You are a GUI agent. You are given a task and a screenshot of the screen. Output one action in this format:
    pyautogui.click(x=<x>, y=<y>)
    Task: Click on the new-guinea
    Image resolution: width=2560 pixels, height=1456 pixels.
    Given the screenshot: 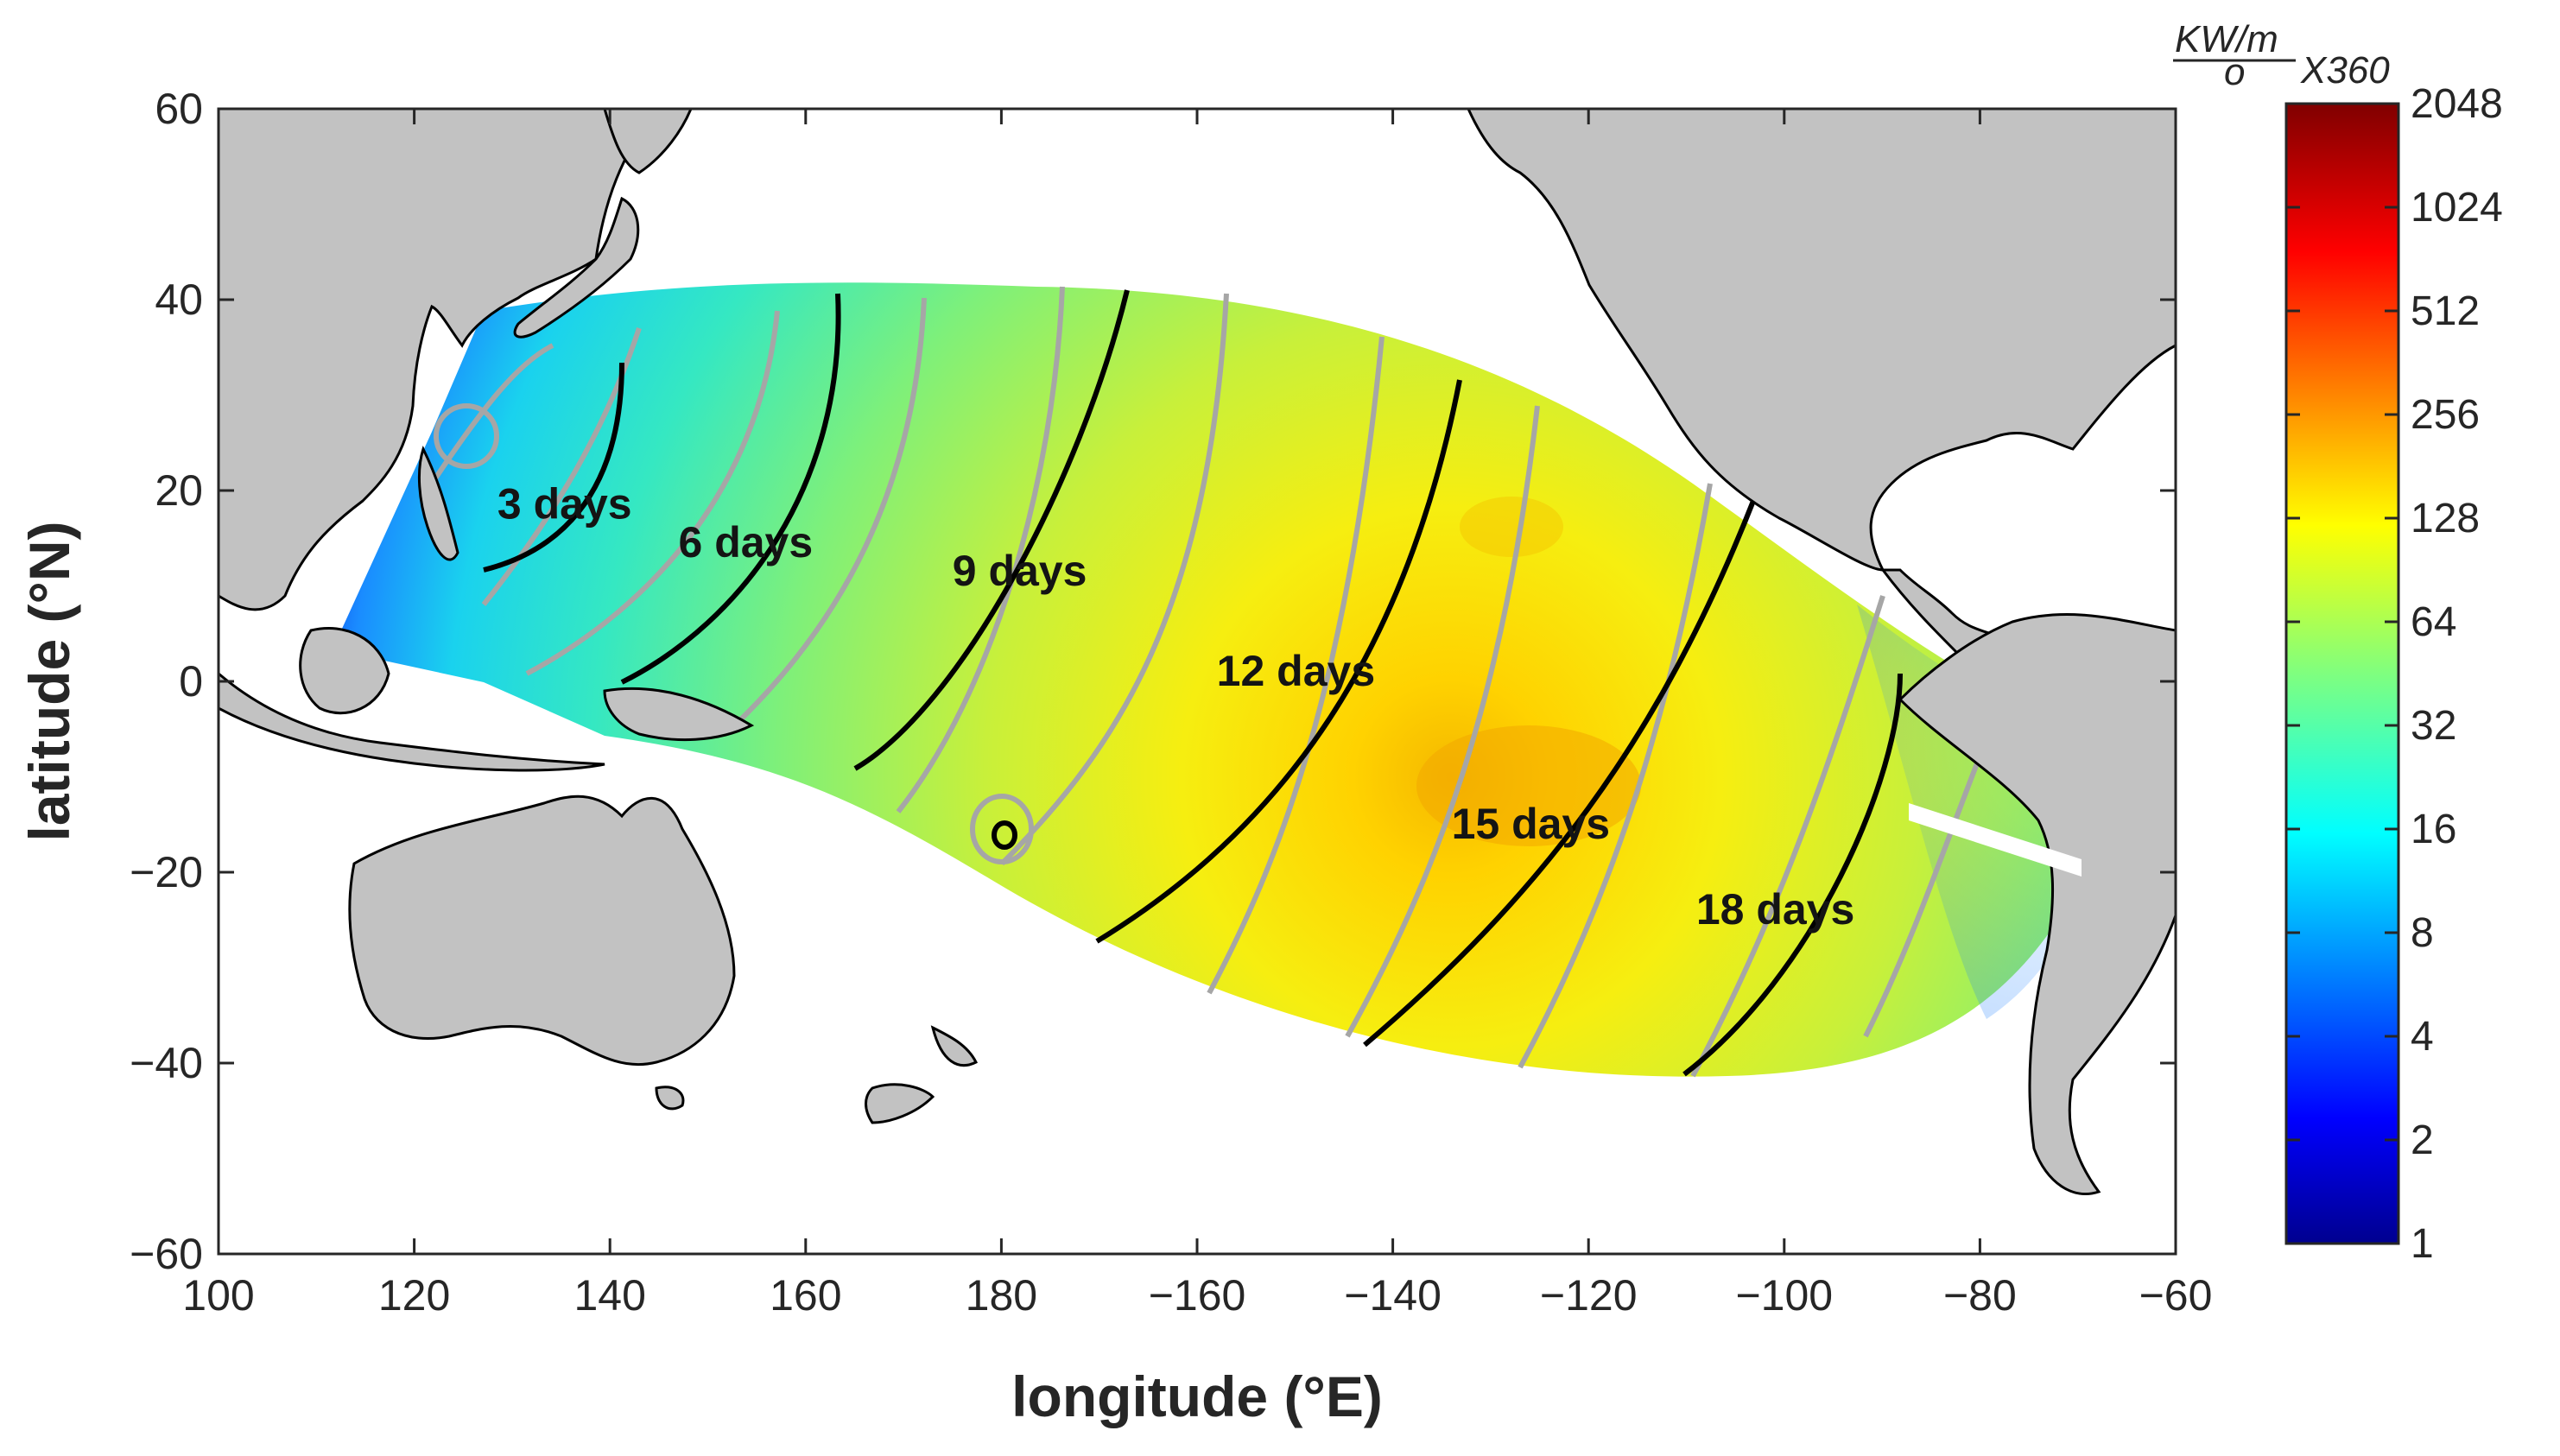 What is the action you would take?
    pyautogui.click(x=679, y=715)
    